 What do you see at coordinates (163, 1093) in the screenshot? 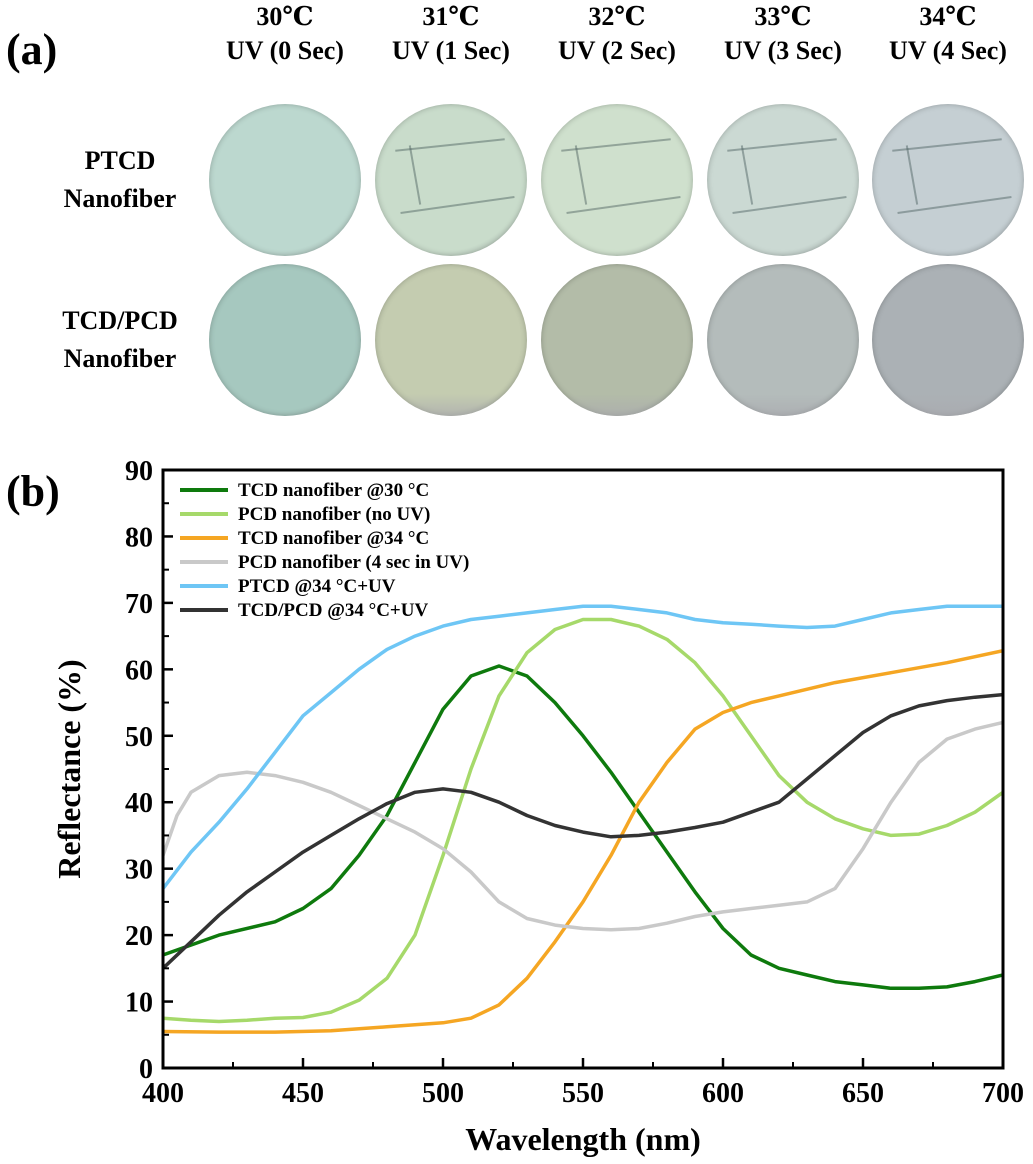
I see `x-tick-label: 400` at bounding box center [163, 1093].